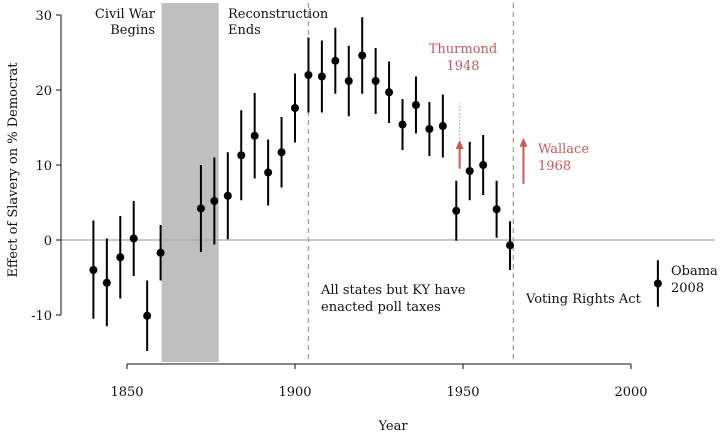  Describe the element at coordinates (41, 316) in the screenshot. I see `y-tick-label: -10` at that location.